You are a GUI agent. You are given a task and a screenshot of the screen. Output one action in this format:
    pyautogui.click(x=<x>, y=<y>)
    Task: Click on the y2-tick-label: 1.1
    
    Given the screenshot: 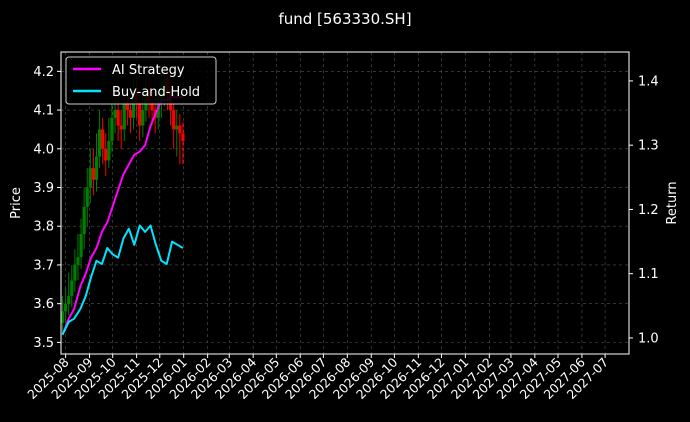 What is the action you would take?
    pyautogui.click(x=648, y=274)
    